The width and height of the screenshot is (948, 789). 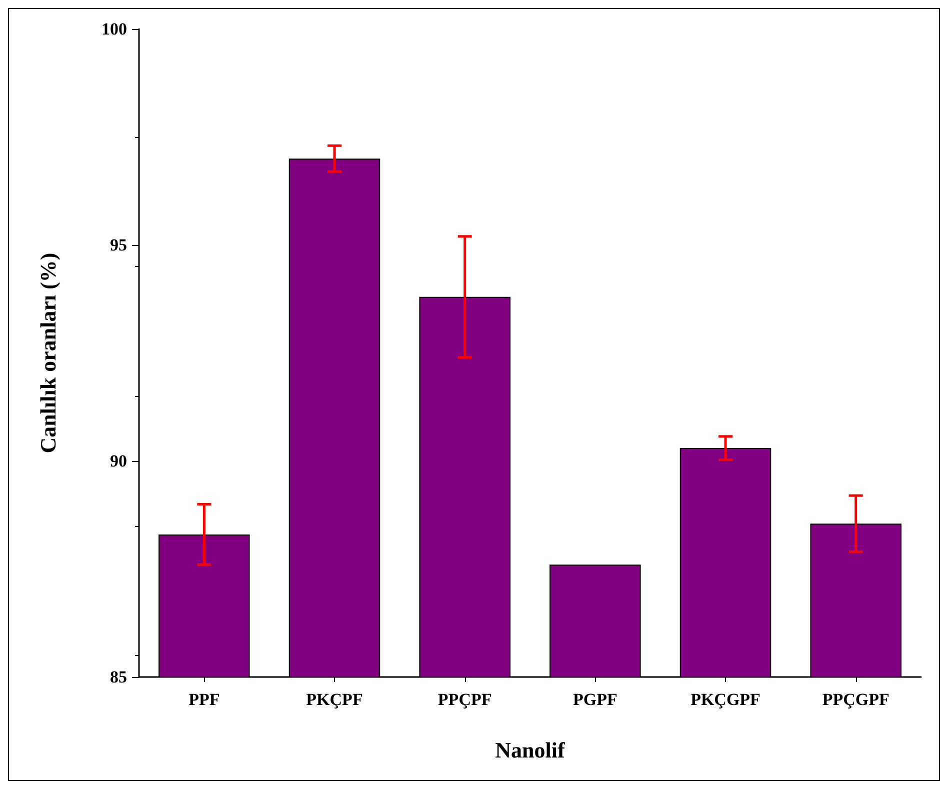 What do you see at coordinates (48, 353) in the screenshot?
I see `y-axis-title: Canlılık oranları (%)` at bounding box center [48, 353].